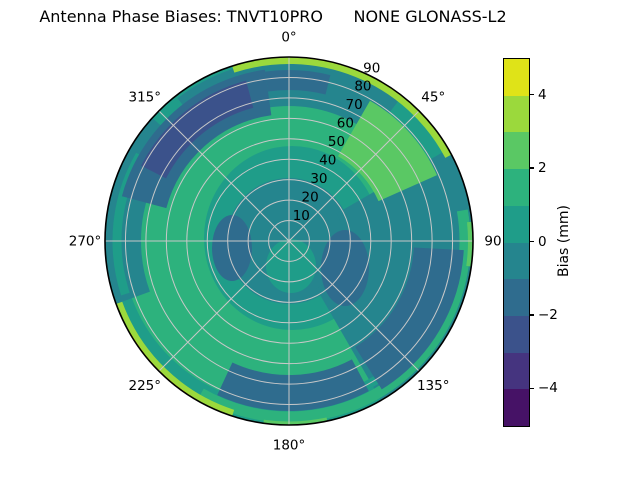 The width and height of the screenshot is (640, 480). Describe the element at coordinates (327, 161) in the screenshot. I see `radial-tick-label: 40` at that location.